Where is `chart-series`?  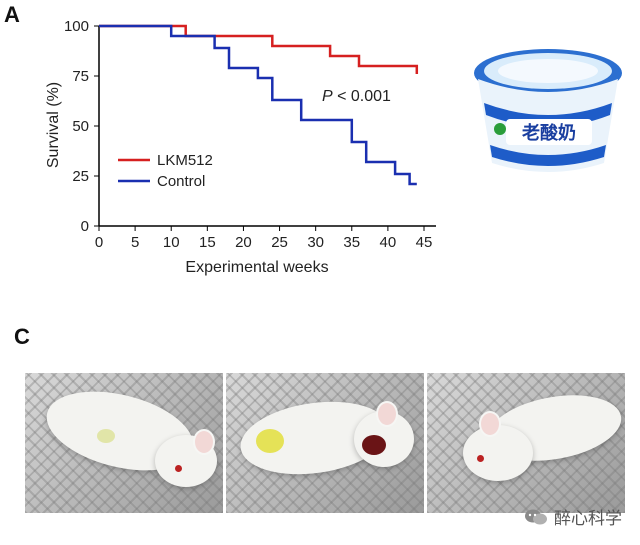
chart-series is located at coordinates (259, 105).